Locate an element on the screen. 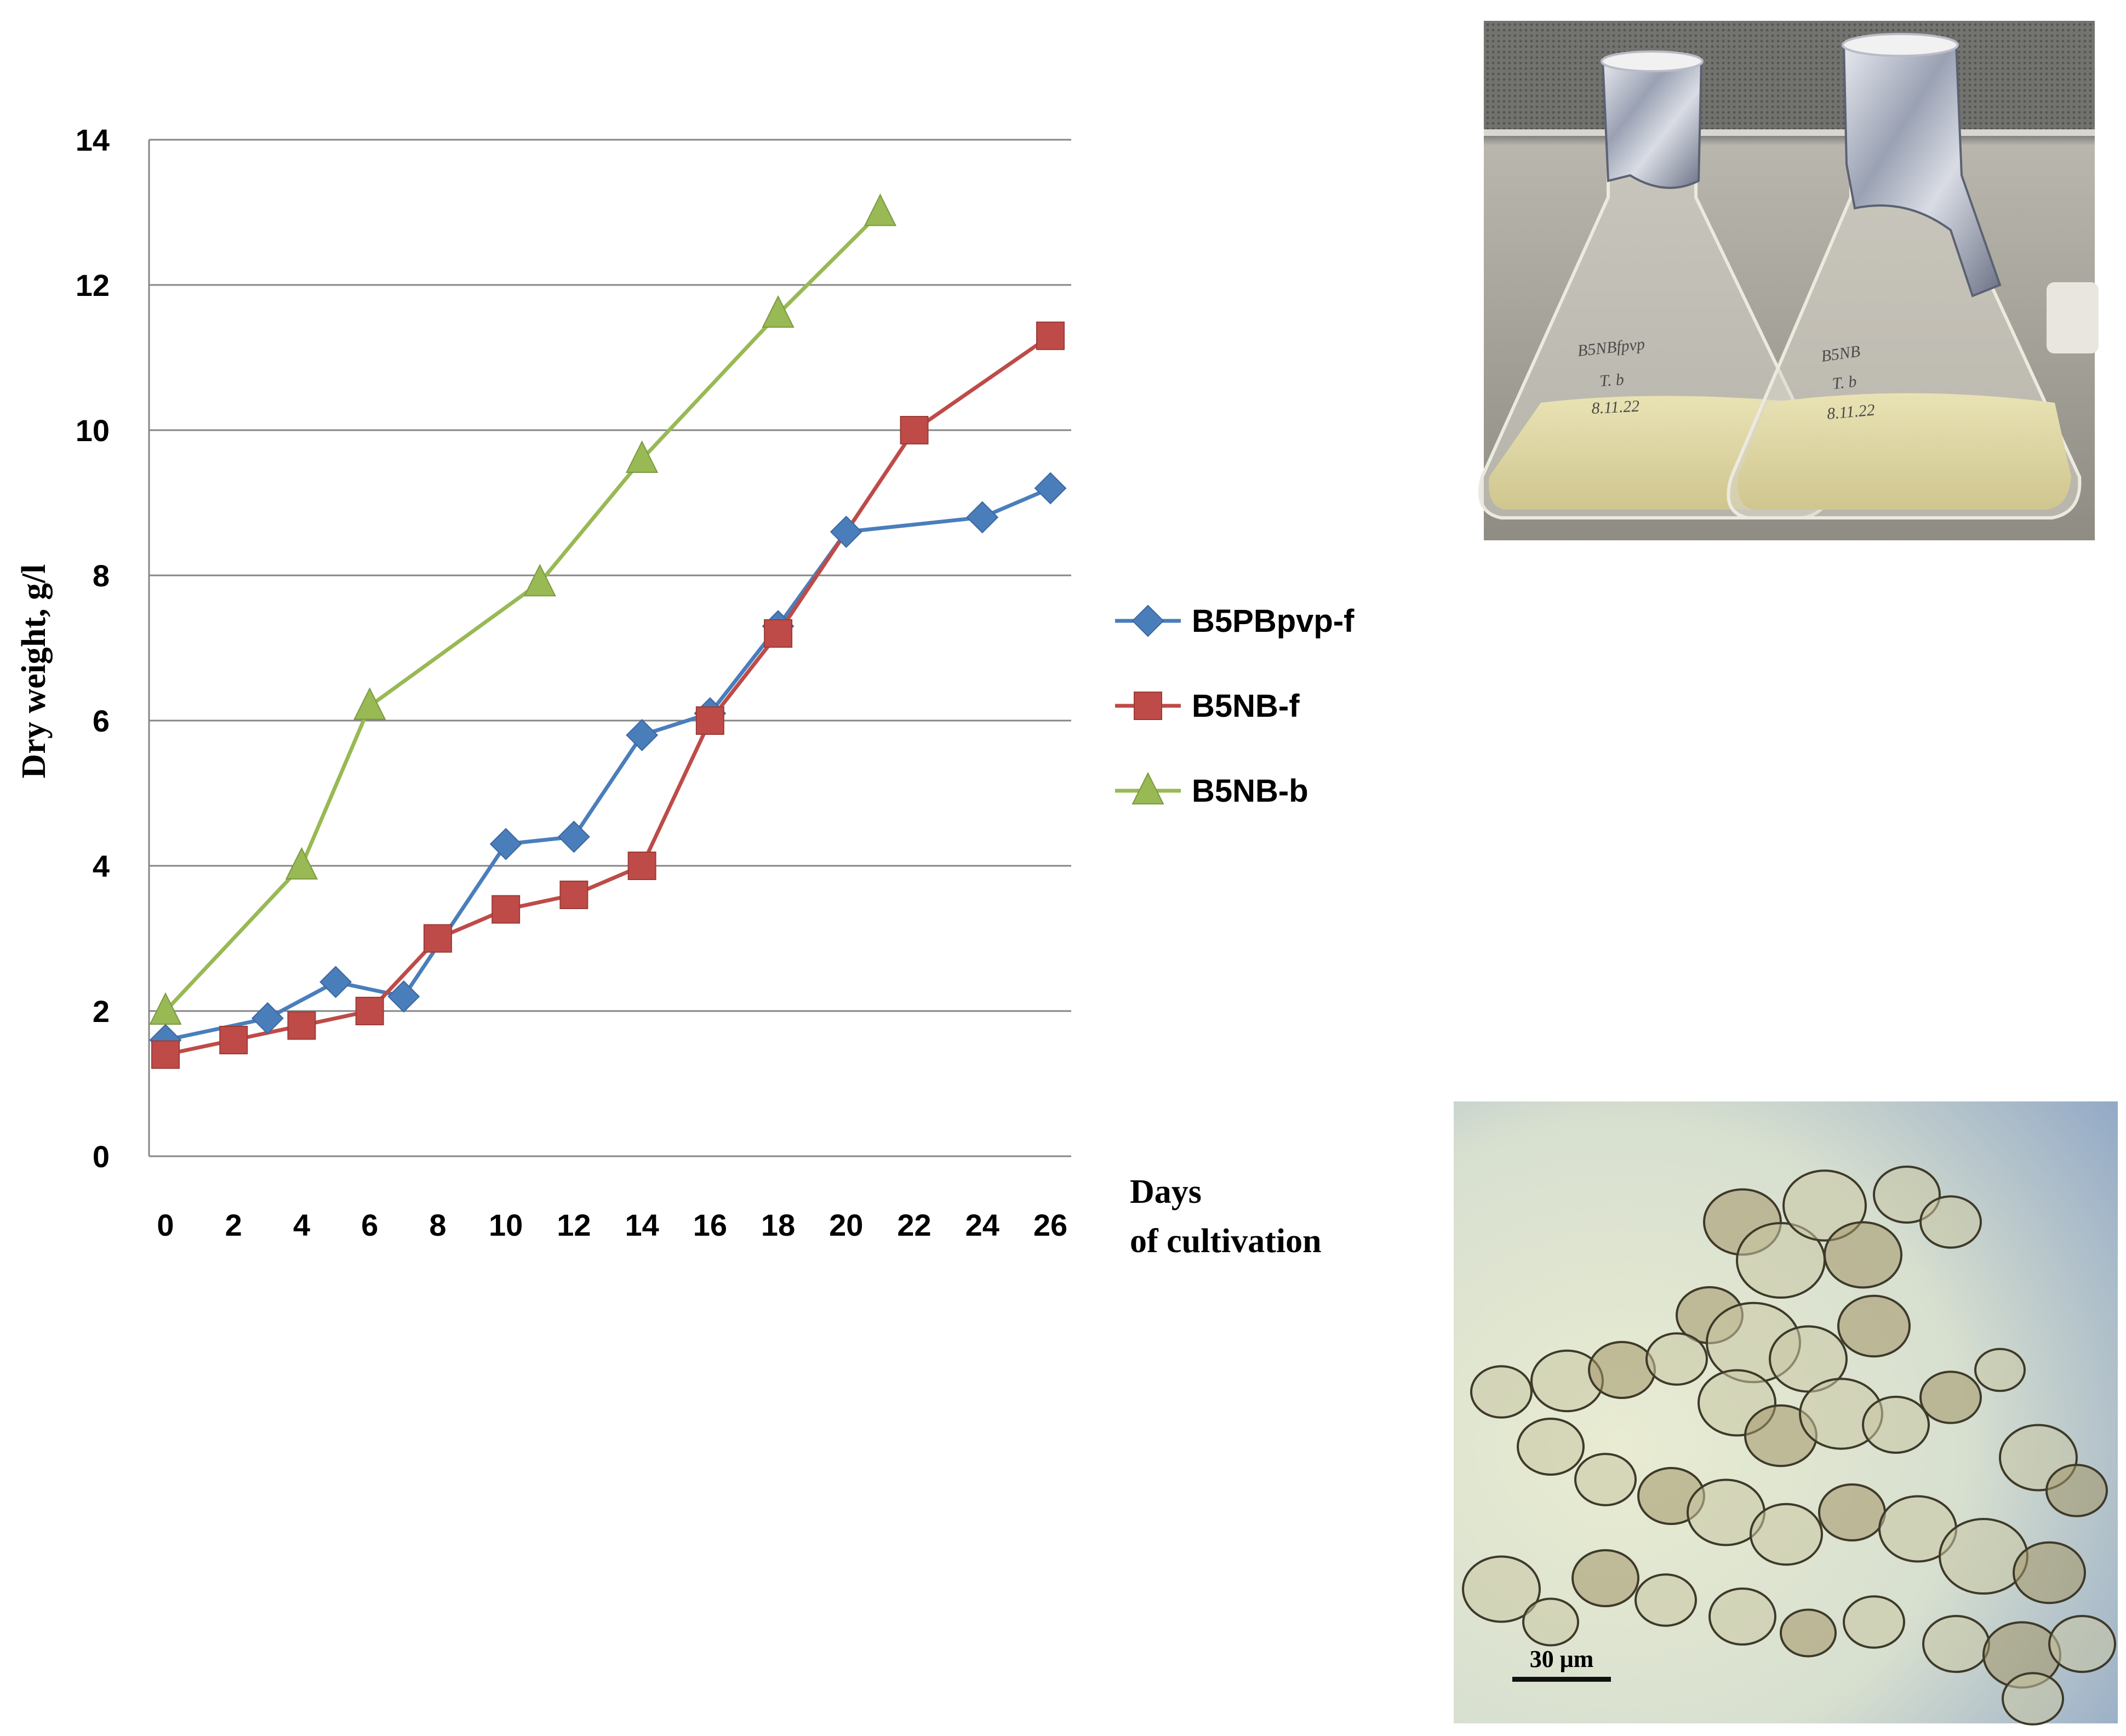 The width and height of the screenshot is (2126, 1736). x-tick-label: 8 is located at coordinates (438, 1225).